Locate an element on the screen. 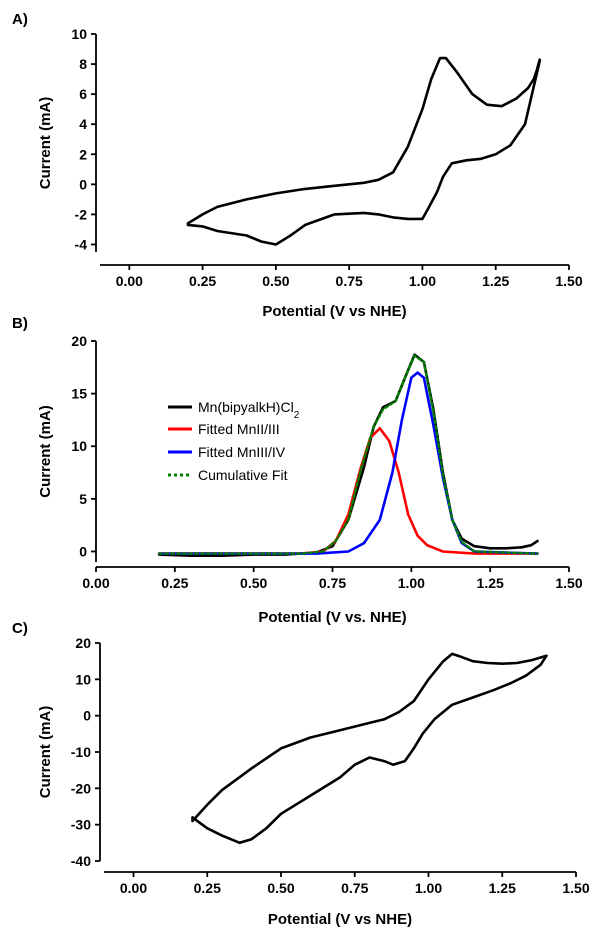 The width and height of the screenshot is (603, 937). x-axis-title: Potential (V vs. NHE) is located at coordinates (332, 617).